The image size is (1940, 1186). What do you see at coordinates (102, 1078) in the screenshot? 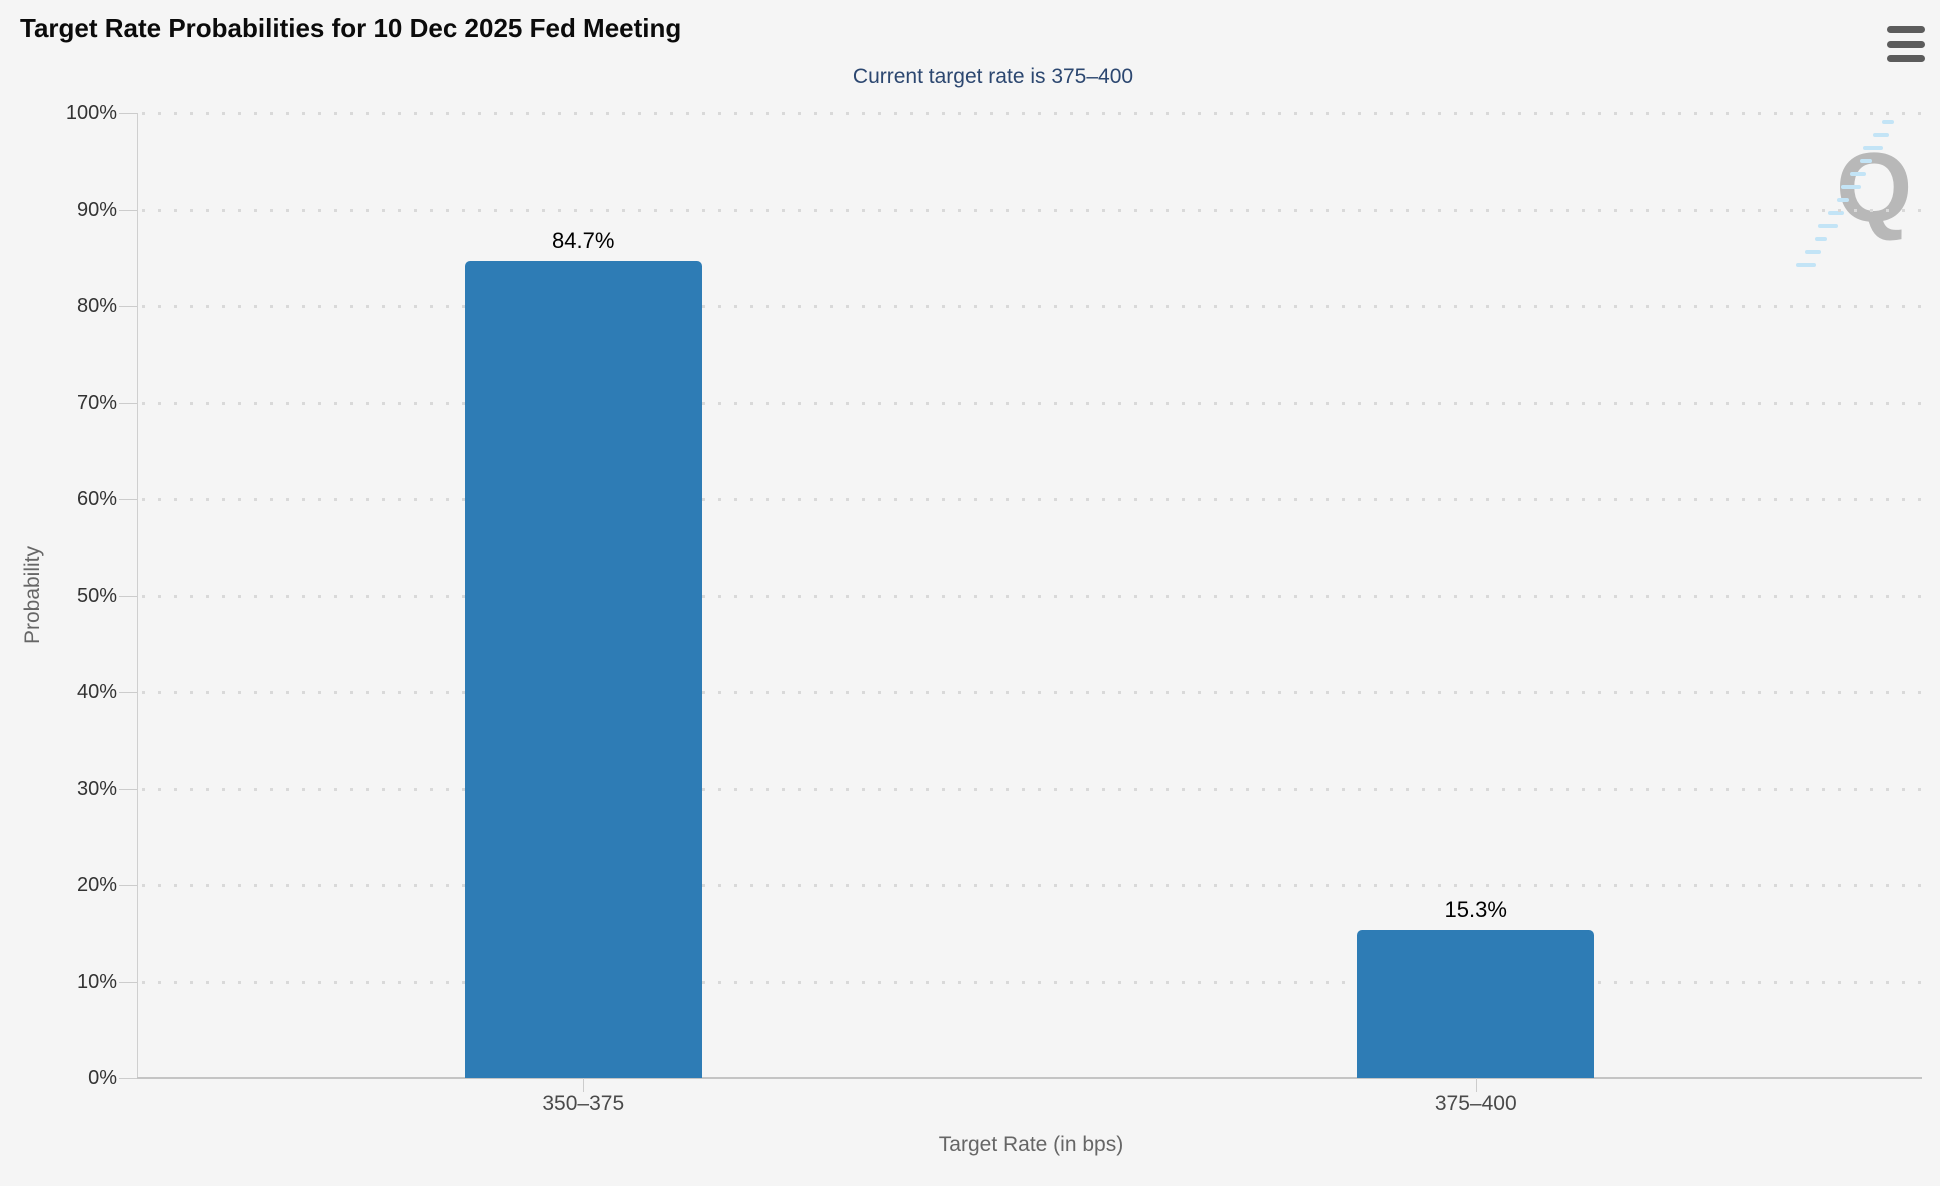
I see `y-tick-label: 0%` at bounding box center [102, 1078].